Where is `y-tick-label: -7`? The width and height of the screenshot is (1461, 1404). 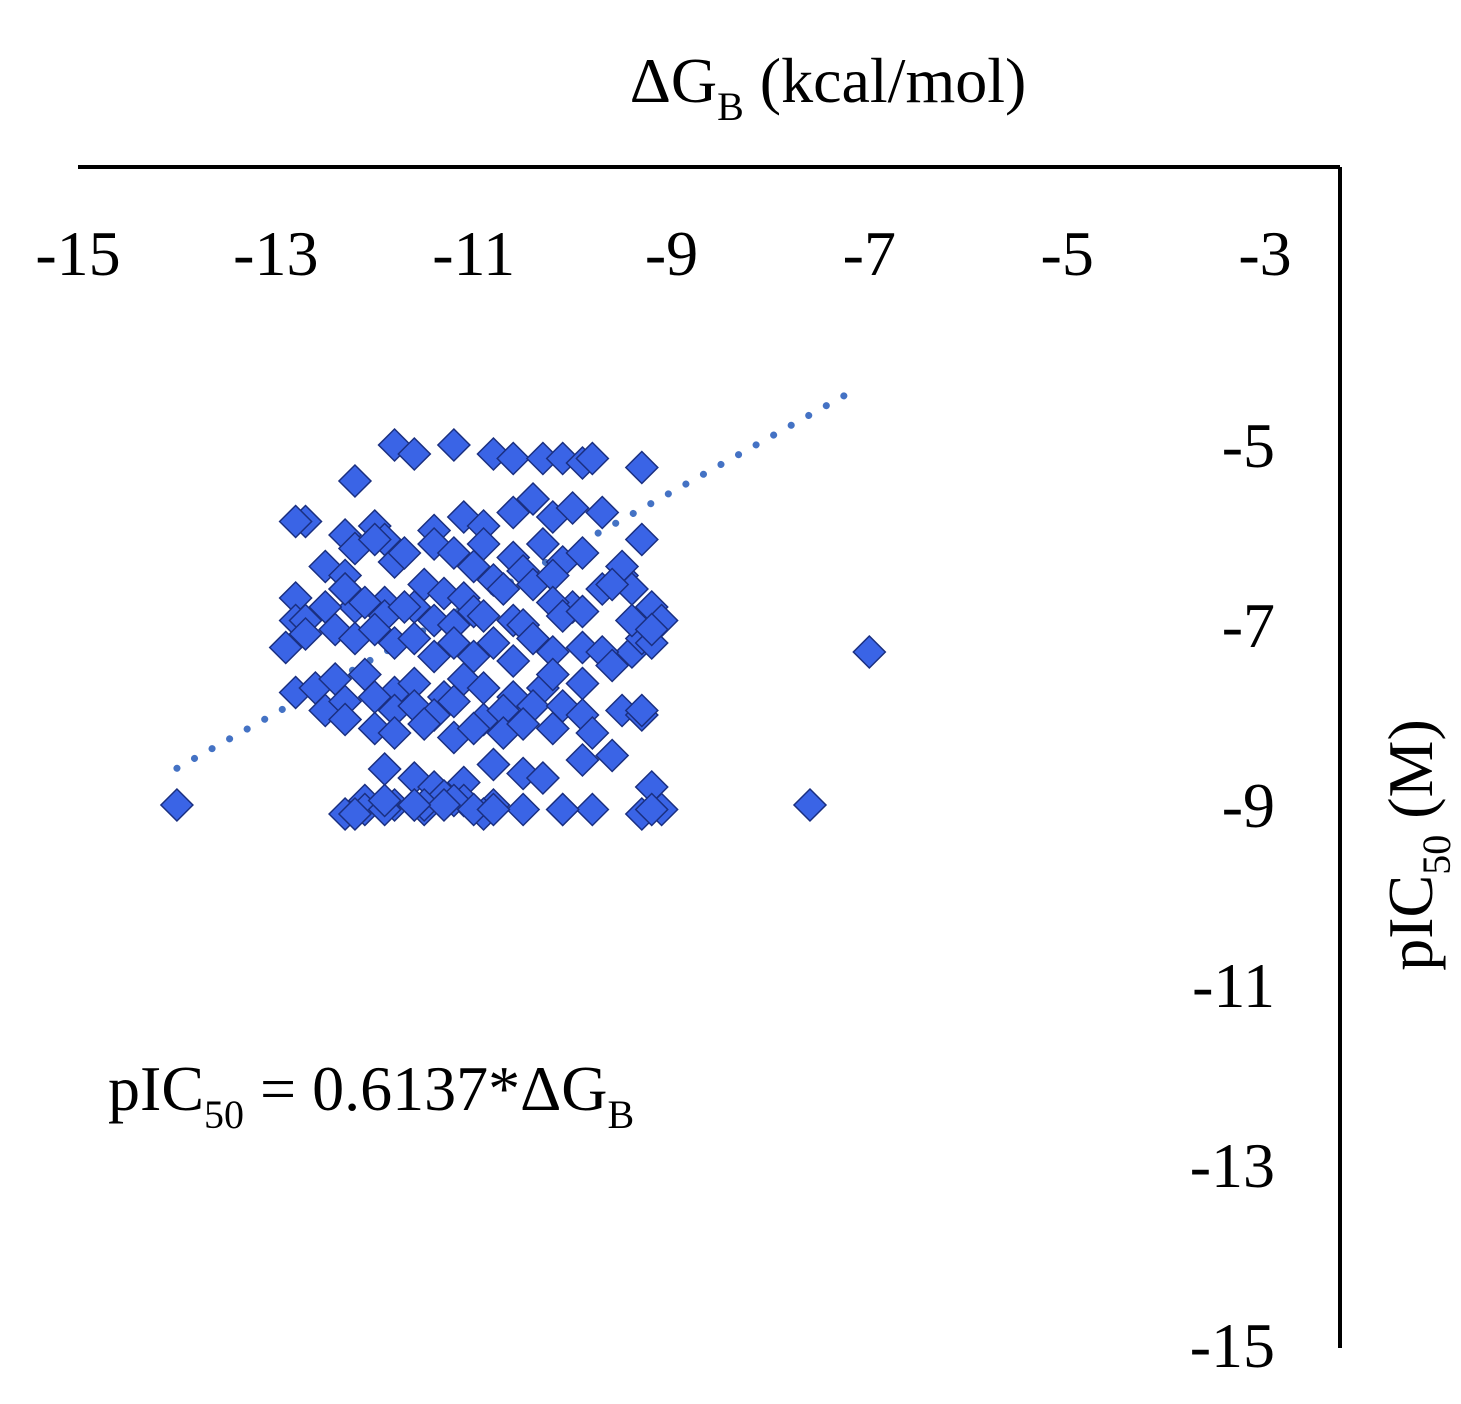
y-tick-label: -7 is located at coordinates (1248, 625).